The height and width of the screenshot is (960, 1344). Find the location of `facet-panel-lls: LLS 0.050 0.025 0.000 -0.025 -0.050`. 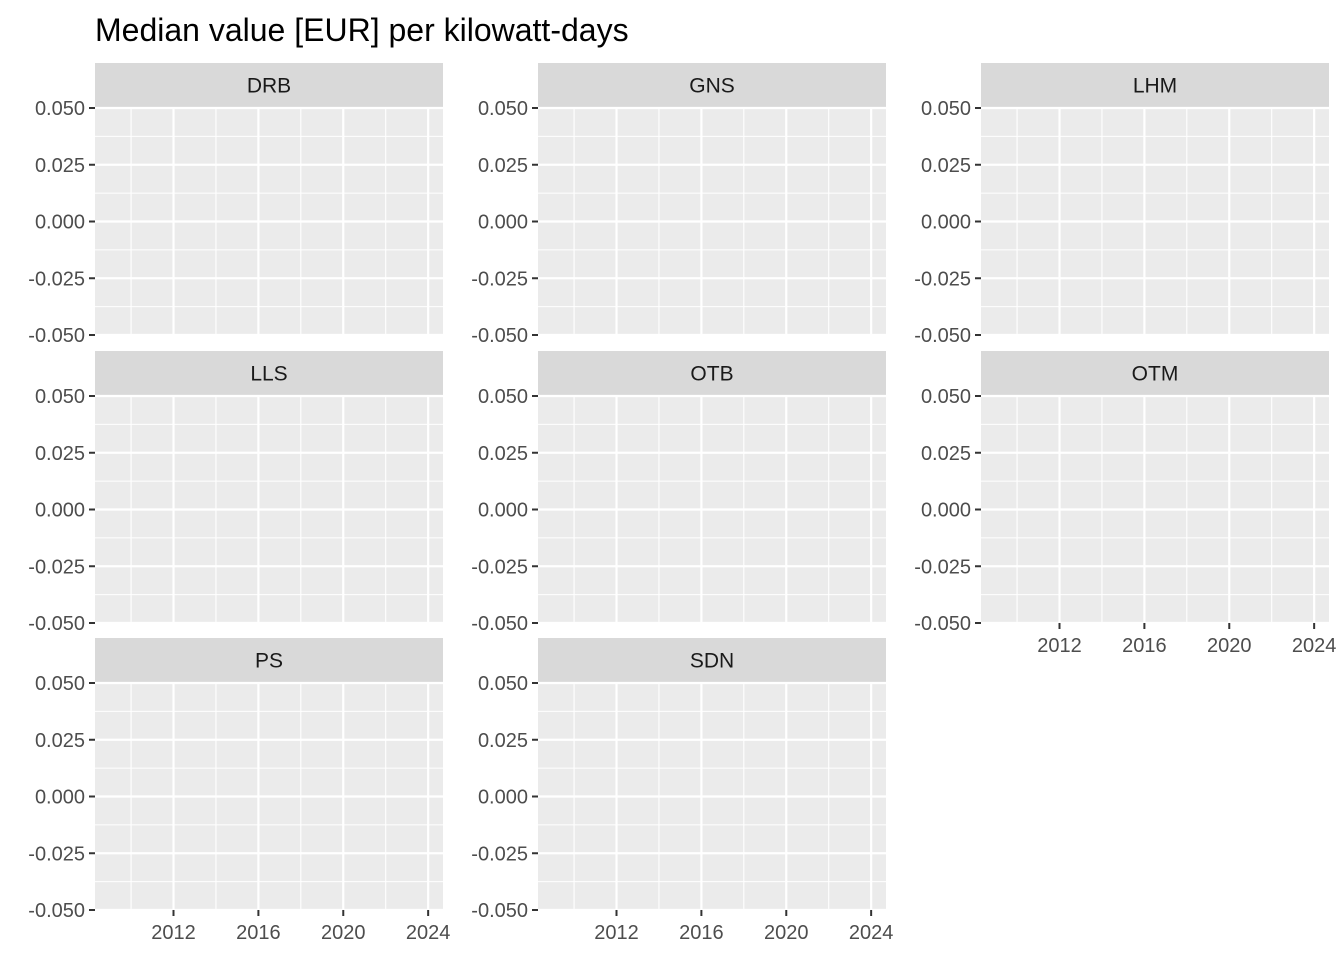

facet-panel-lls: LLS 0.050 0.025 0.000 -0.025 -0.050 is located at coordinates (235, 493).